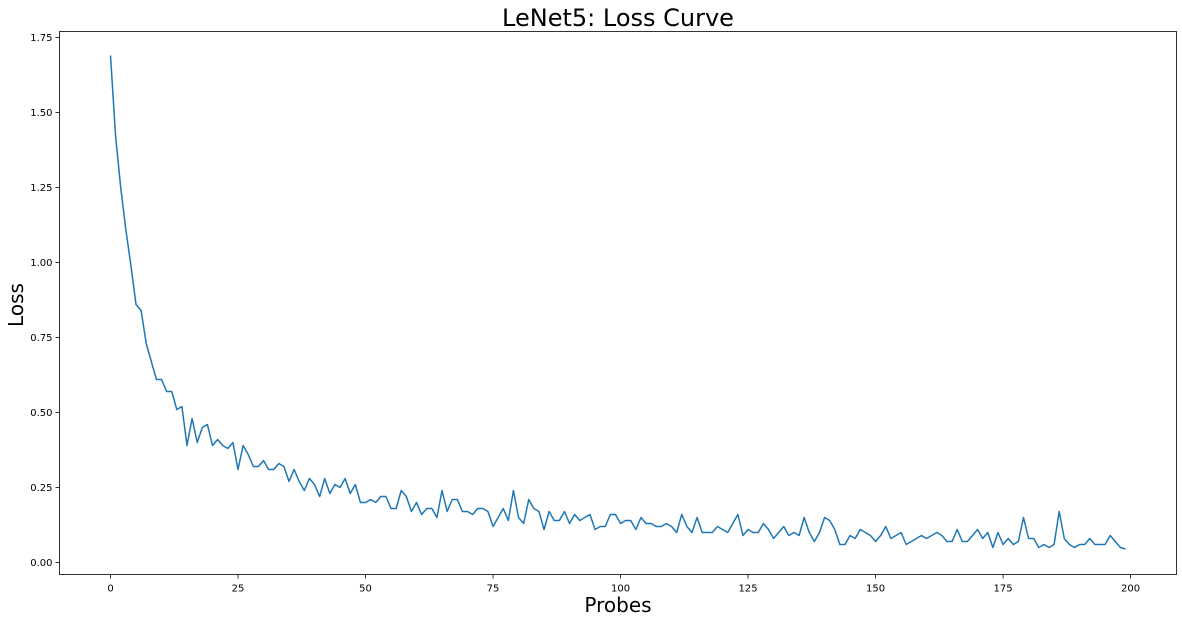 The height and width of the screenshot is (622, 1182). What do you see at coordinates (875, 589) in the screenshot?
I see `x-tick-label: 150` at bounding box center [875, 589].